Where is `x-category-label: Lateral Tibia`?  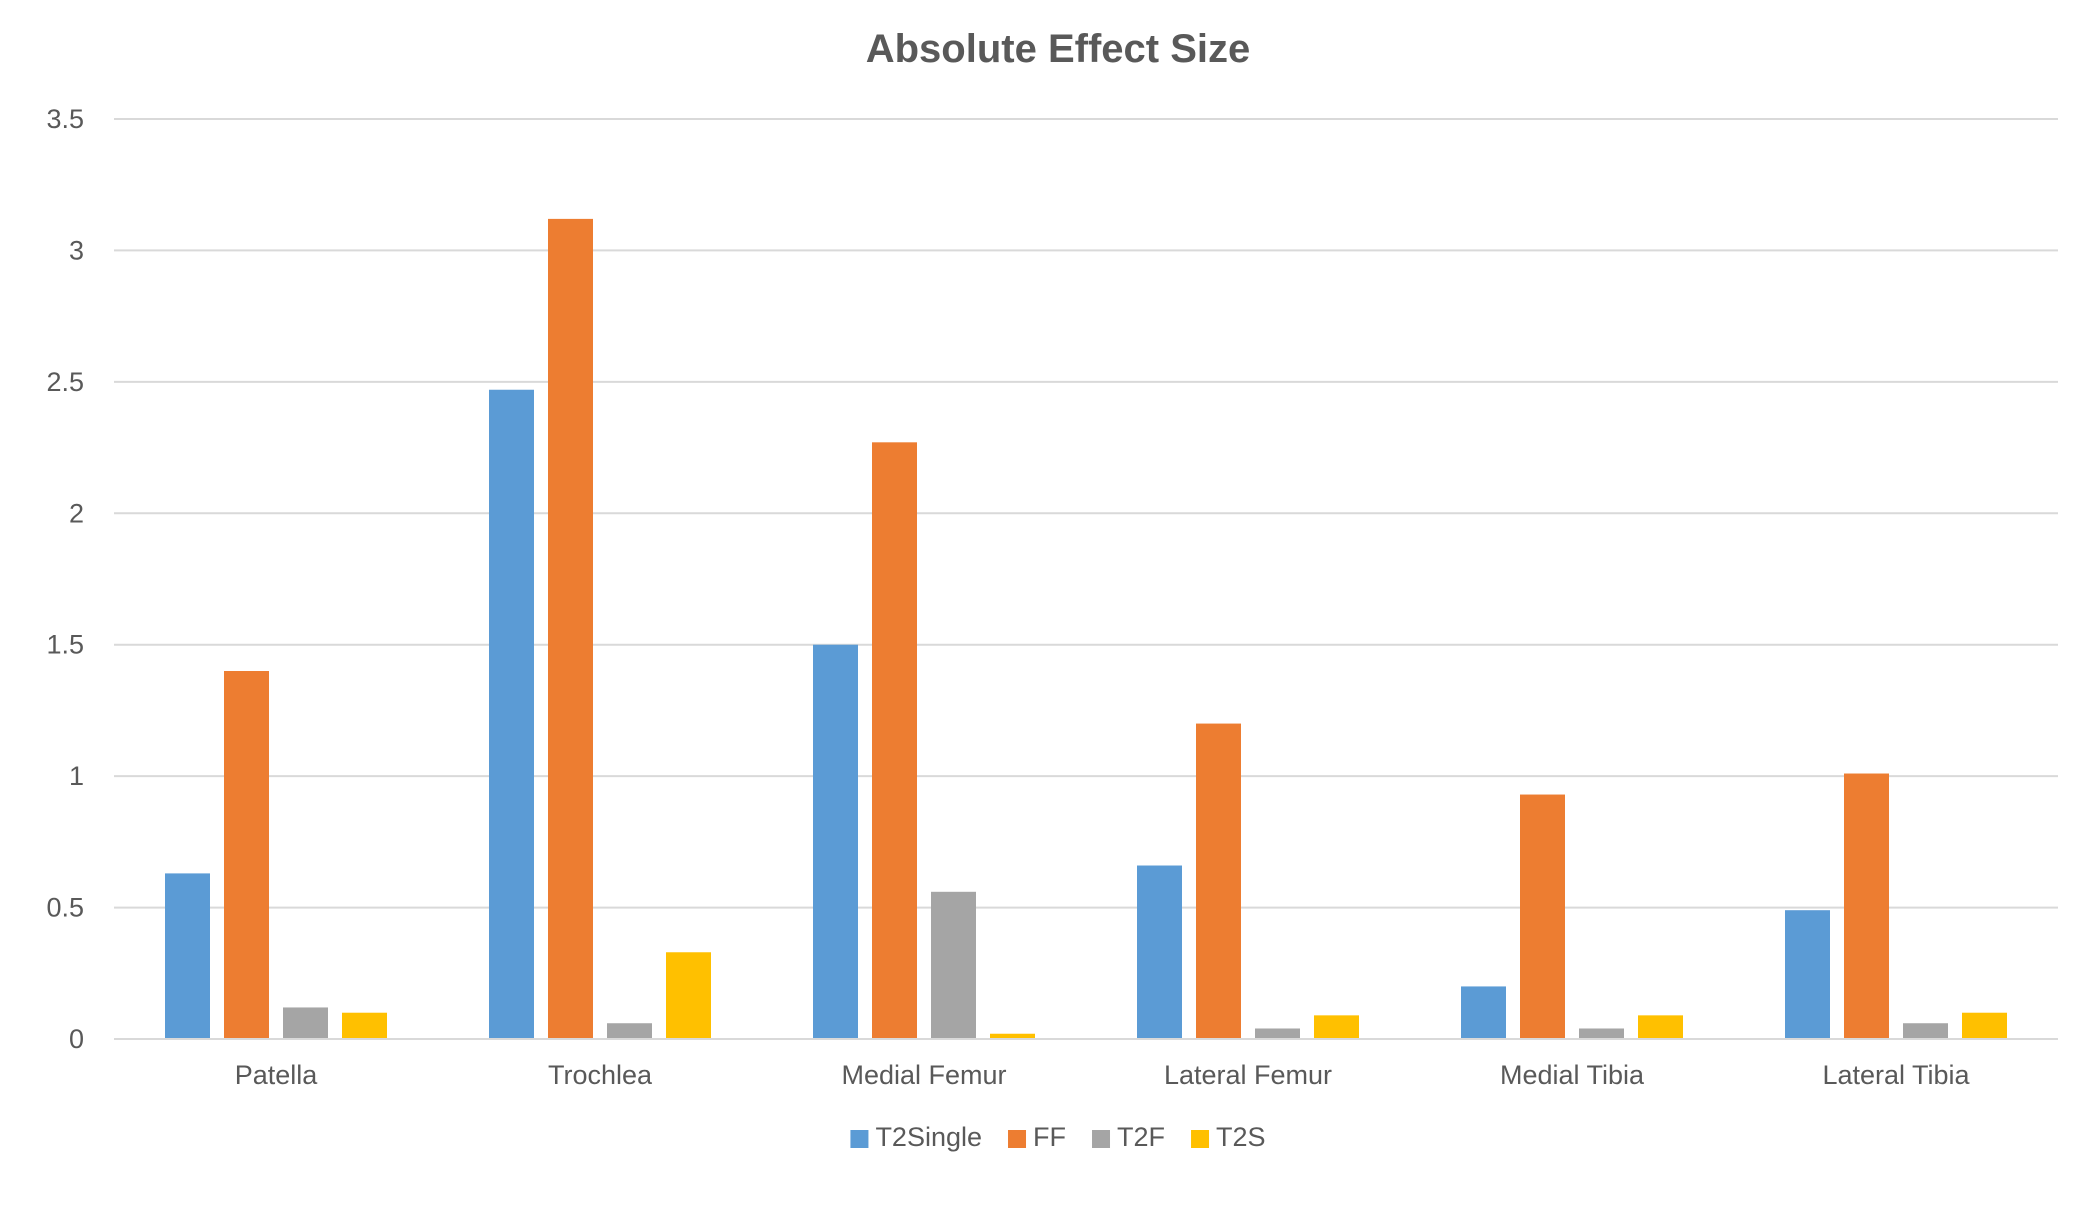
x-category-label: Lateral Tibia is located at coordinates (1896, 1075).